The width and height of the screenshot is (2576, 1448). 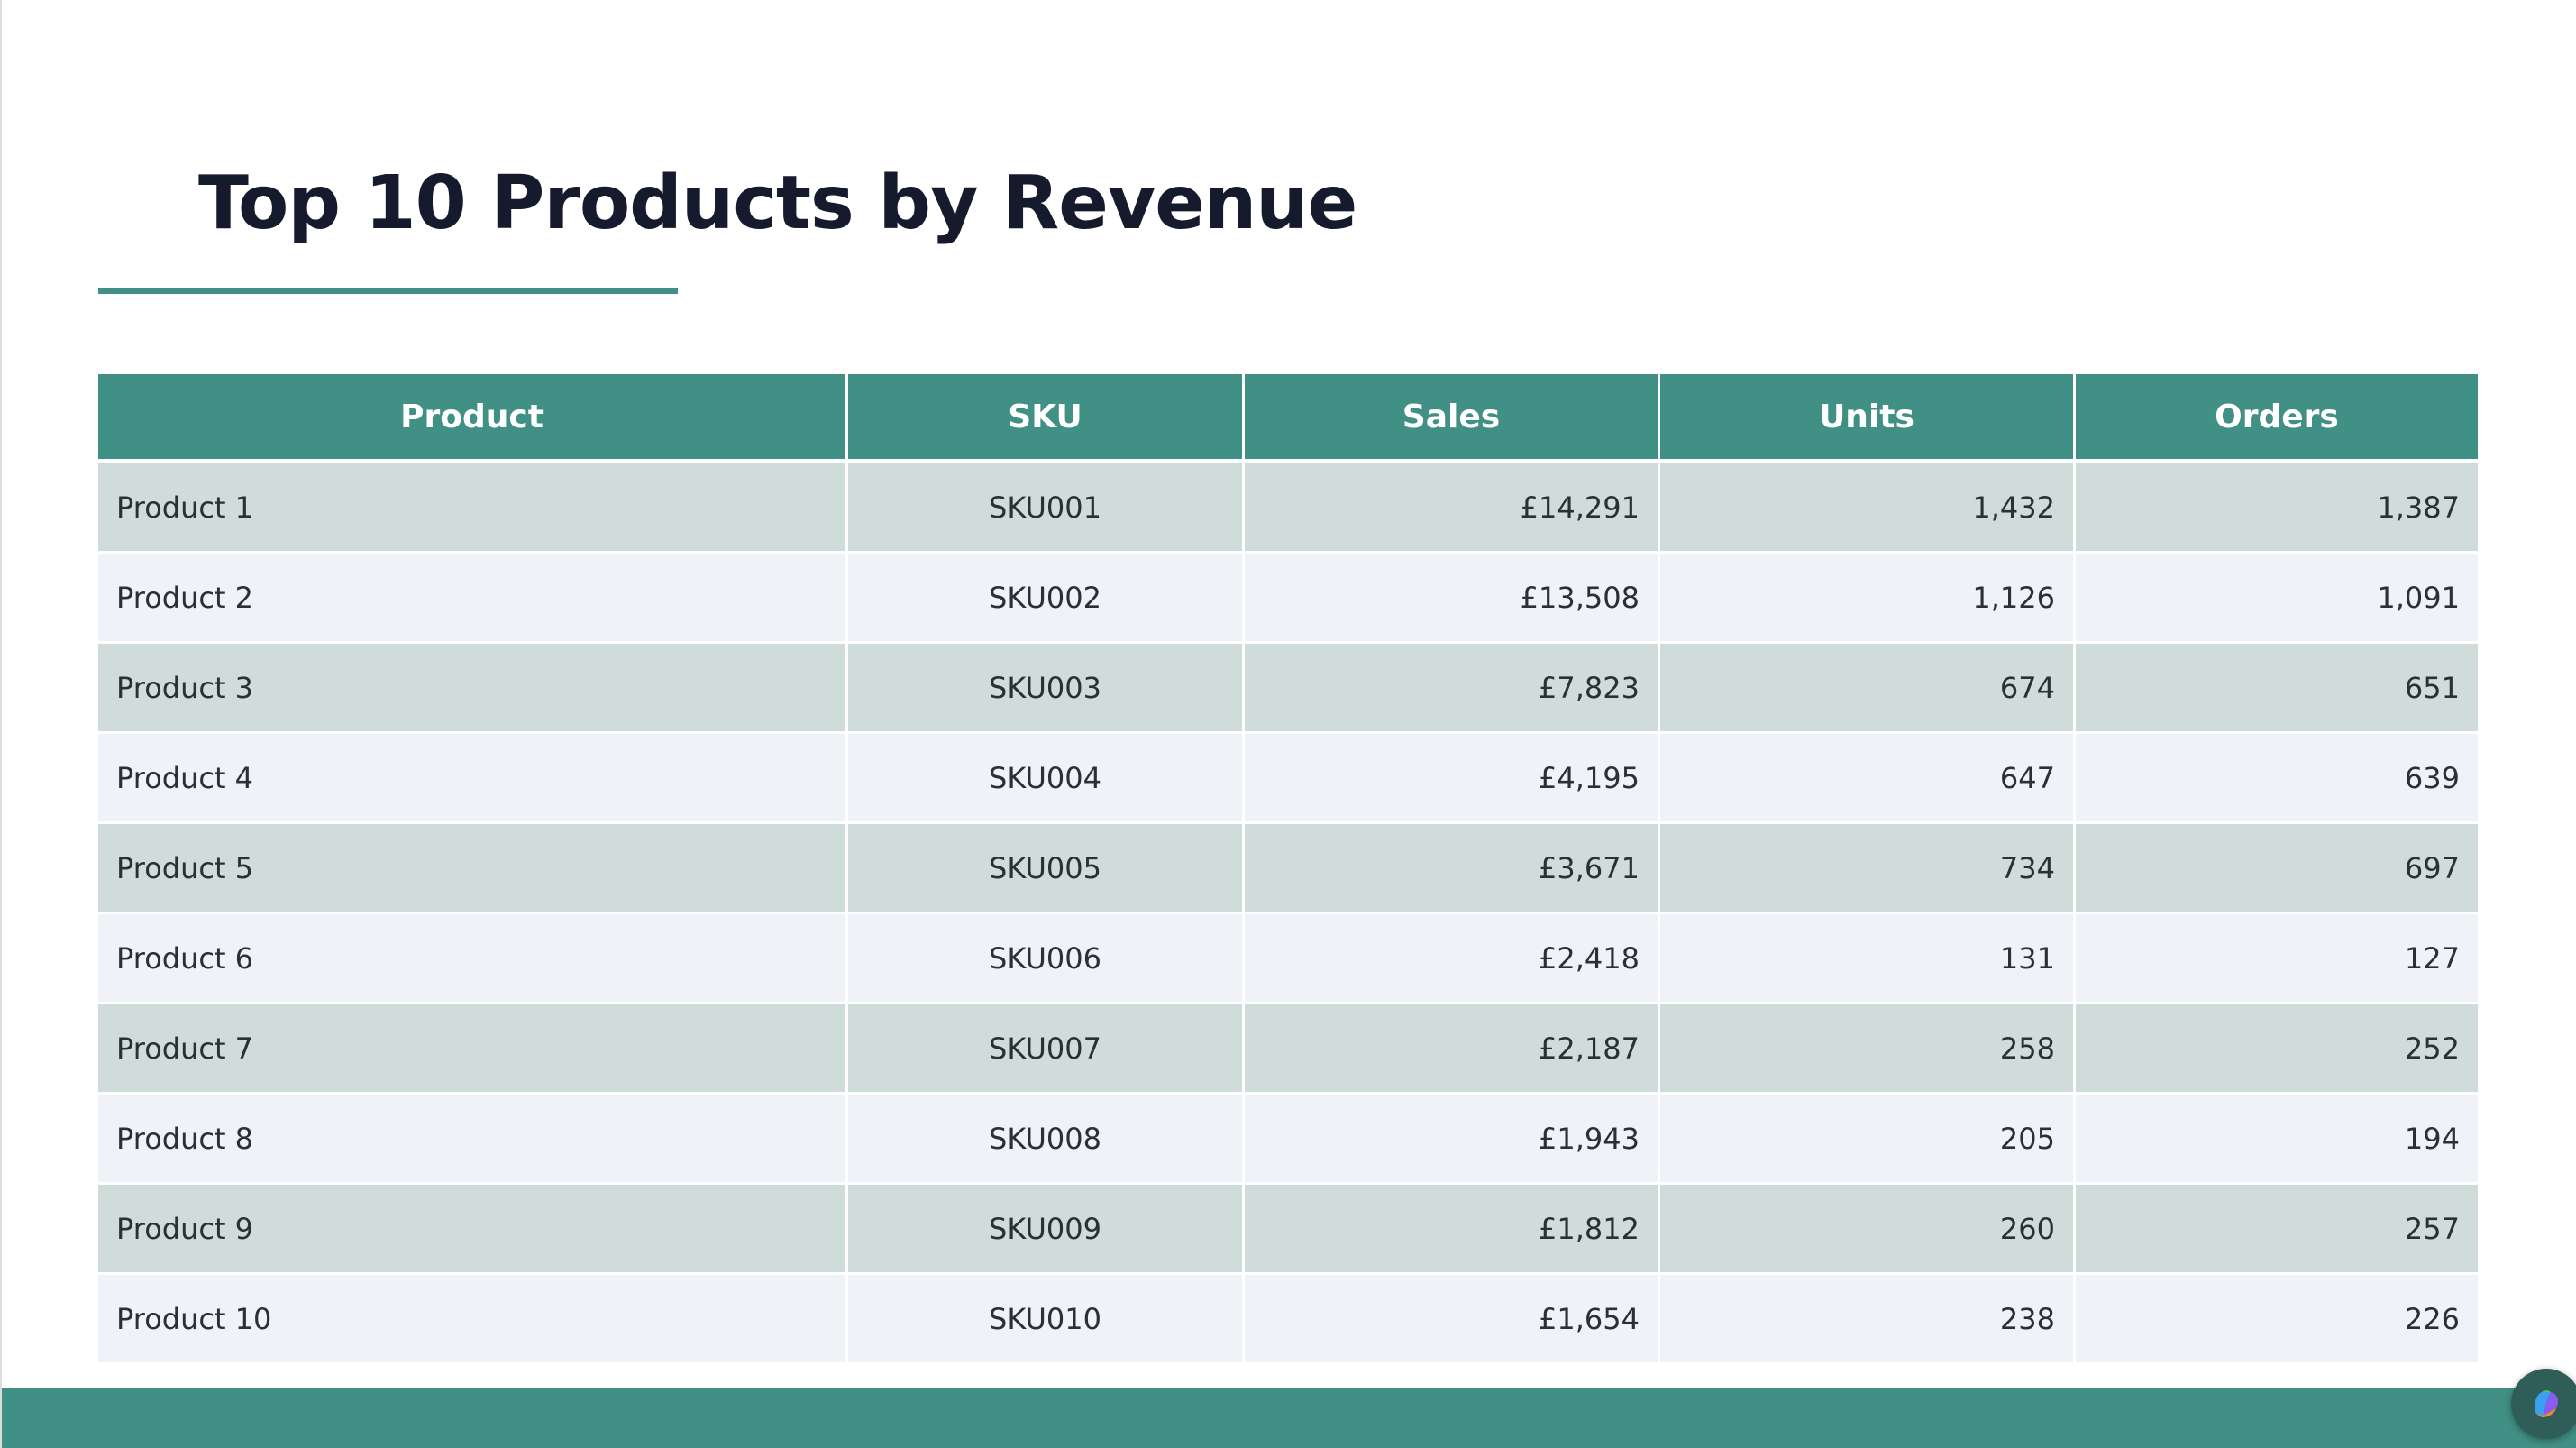 What do you see at coordinates (473, 509) in the screenshot?
I see `cell-product: Product 1` at bounding box center [473, 509].